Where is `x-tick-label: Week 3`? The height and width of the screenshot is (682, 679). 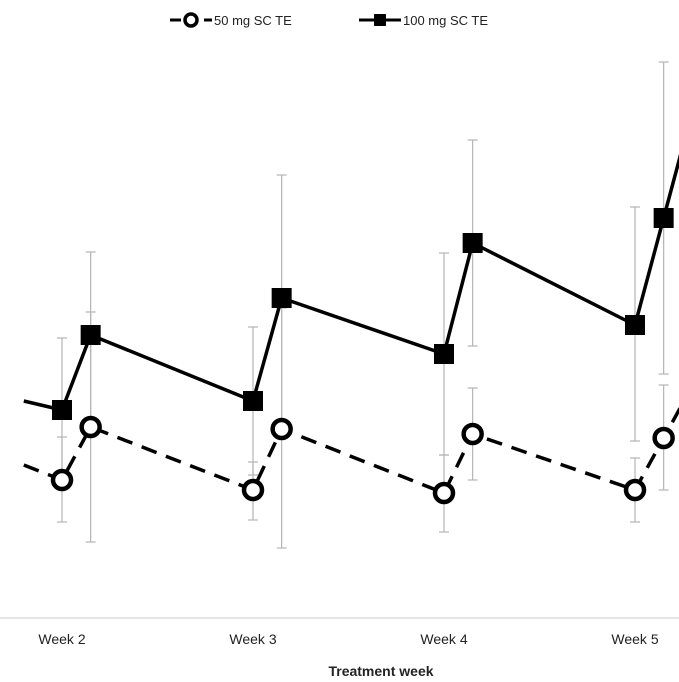
x-tick-label: Week 3 is located at coordinates (252, 639).